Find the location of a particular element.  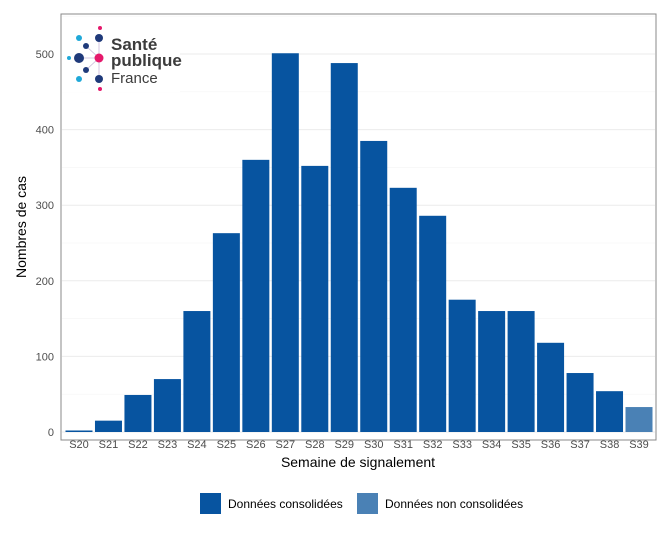

x-tick-label: S29 is located at coordinates (344, 445).